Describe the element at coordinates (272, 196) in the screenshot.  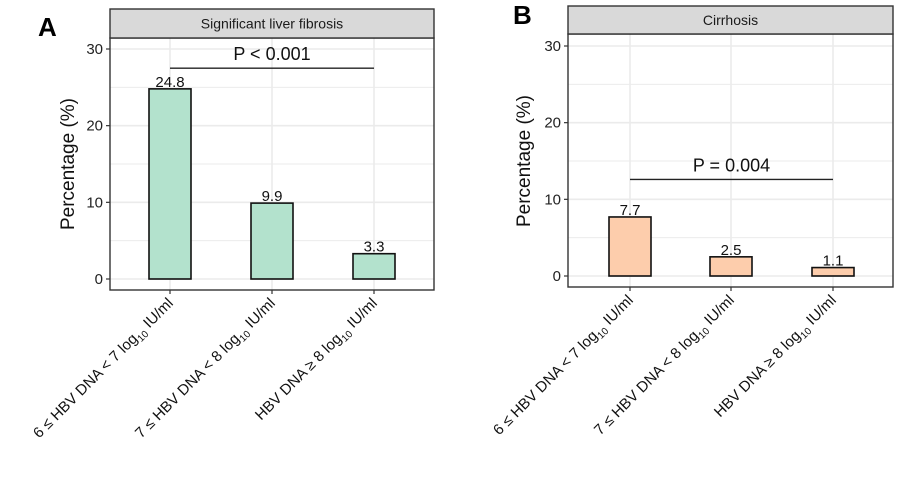
I see `data-label: 9.9` at that location.